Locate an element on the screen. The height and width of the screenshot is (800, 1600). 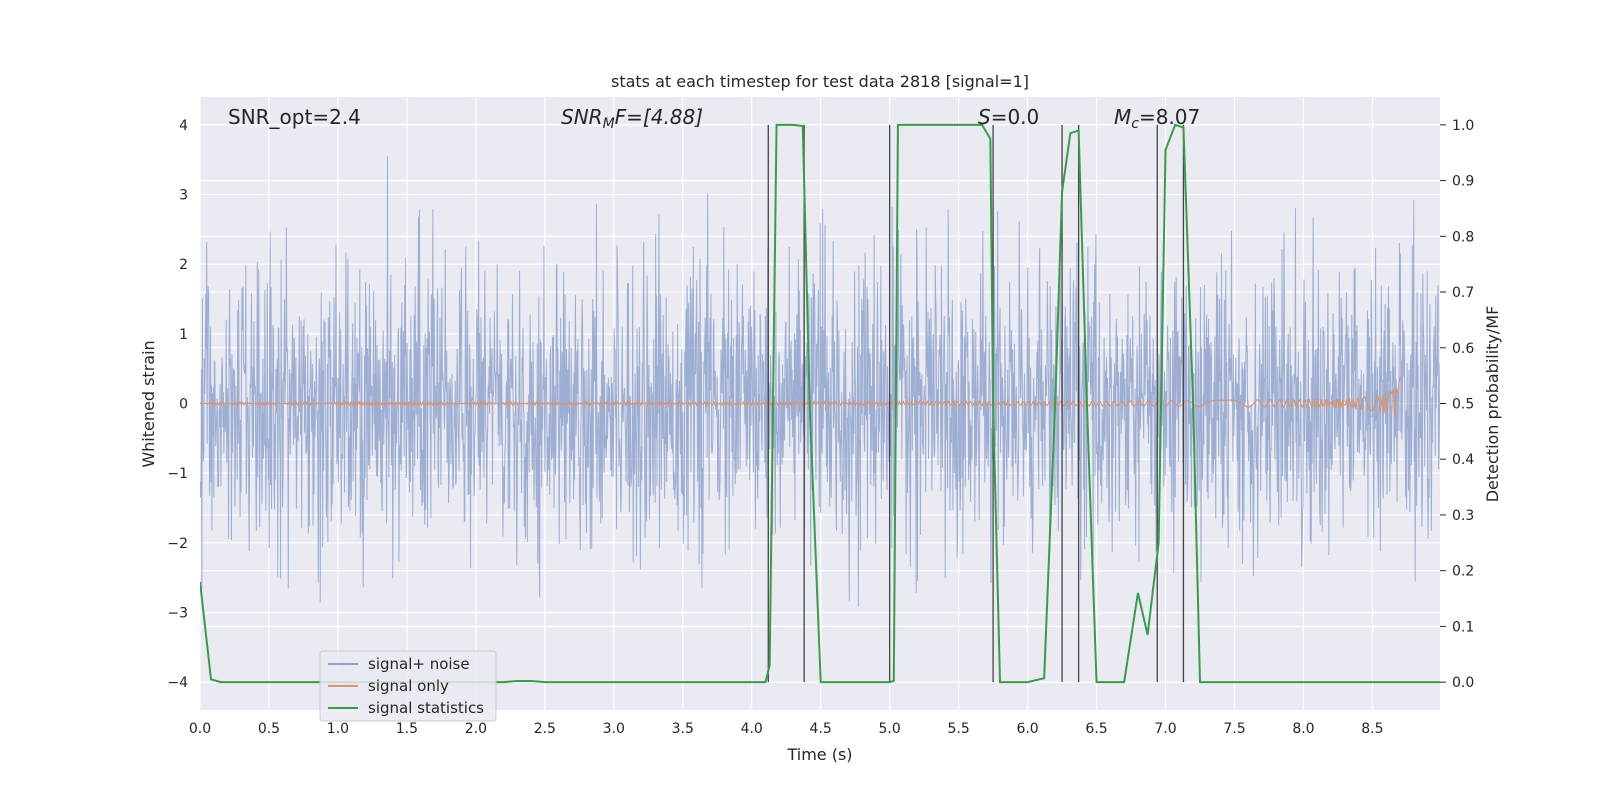
y2-tick-label: 0.9 is located at coordinates (1463, 182).